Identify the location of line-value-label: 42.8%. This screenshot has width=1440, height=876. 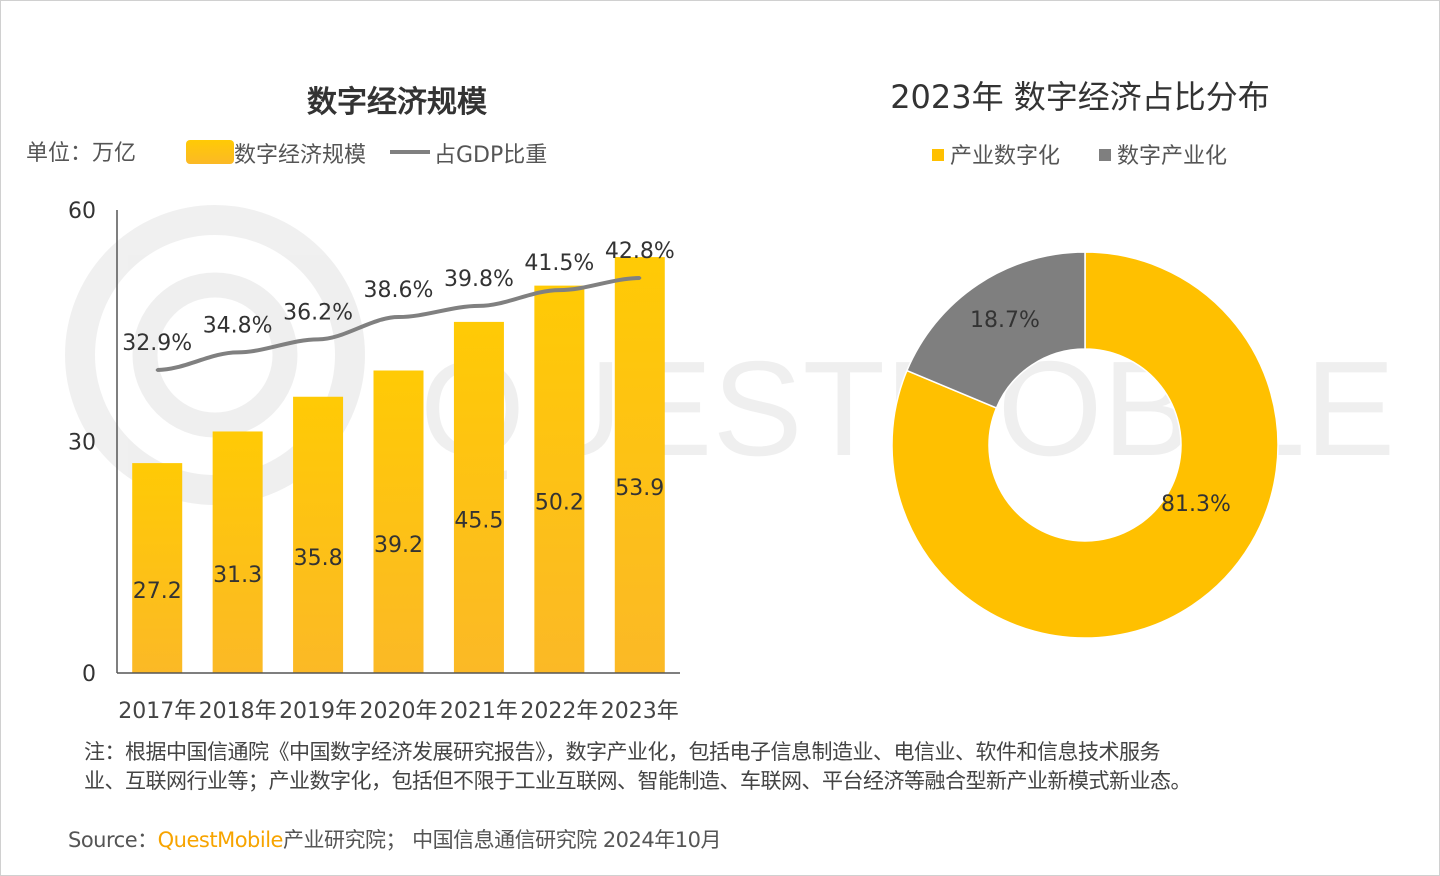
(640, 251).